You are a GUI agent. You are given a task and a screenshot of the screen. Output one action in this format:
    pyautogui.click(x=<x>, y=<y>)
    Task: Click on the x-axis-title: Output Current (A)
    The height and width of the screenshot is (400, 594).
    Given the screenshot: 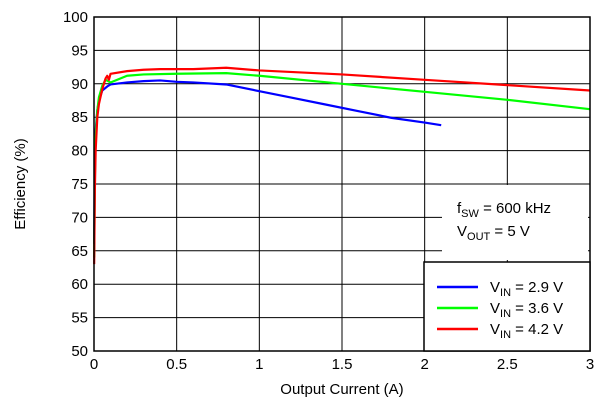 What is the action you would take?
    pyautogui.click(x=341, y=389)
    